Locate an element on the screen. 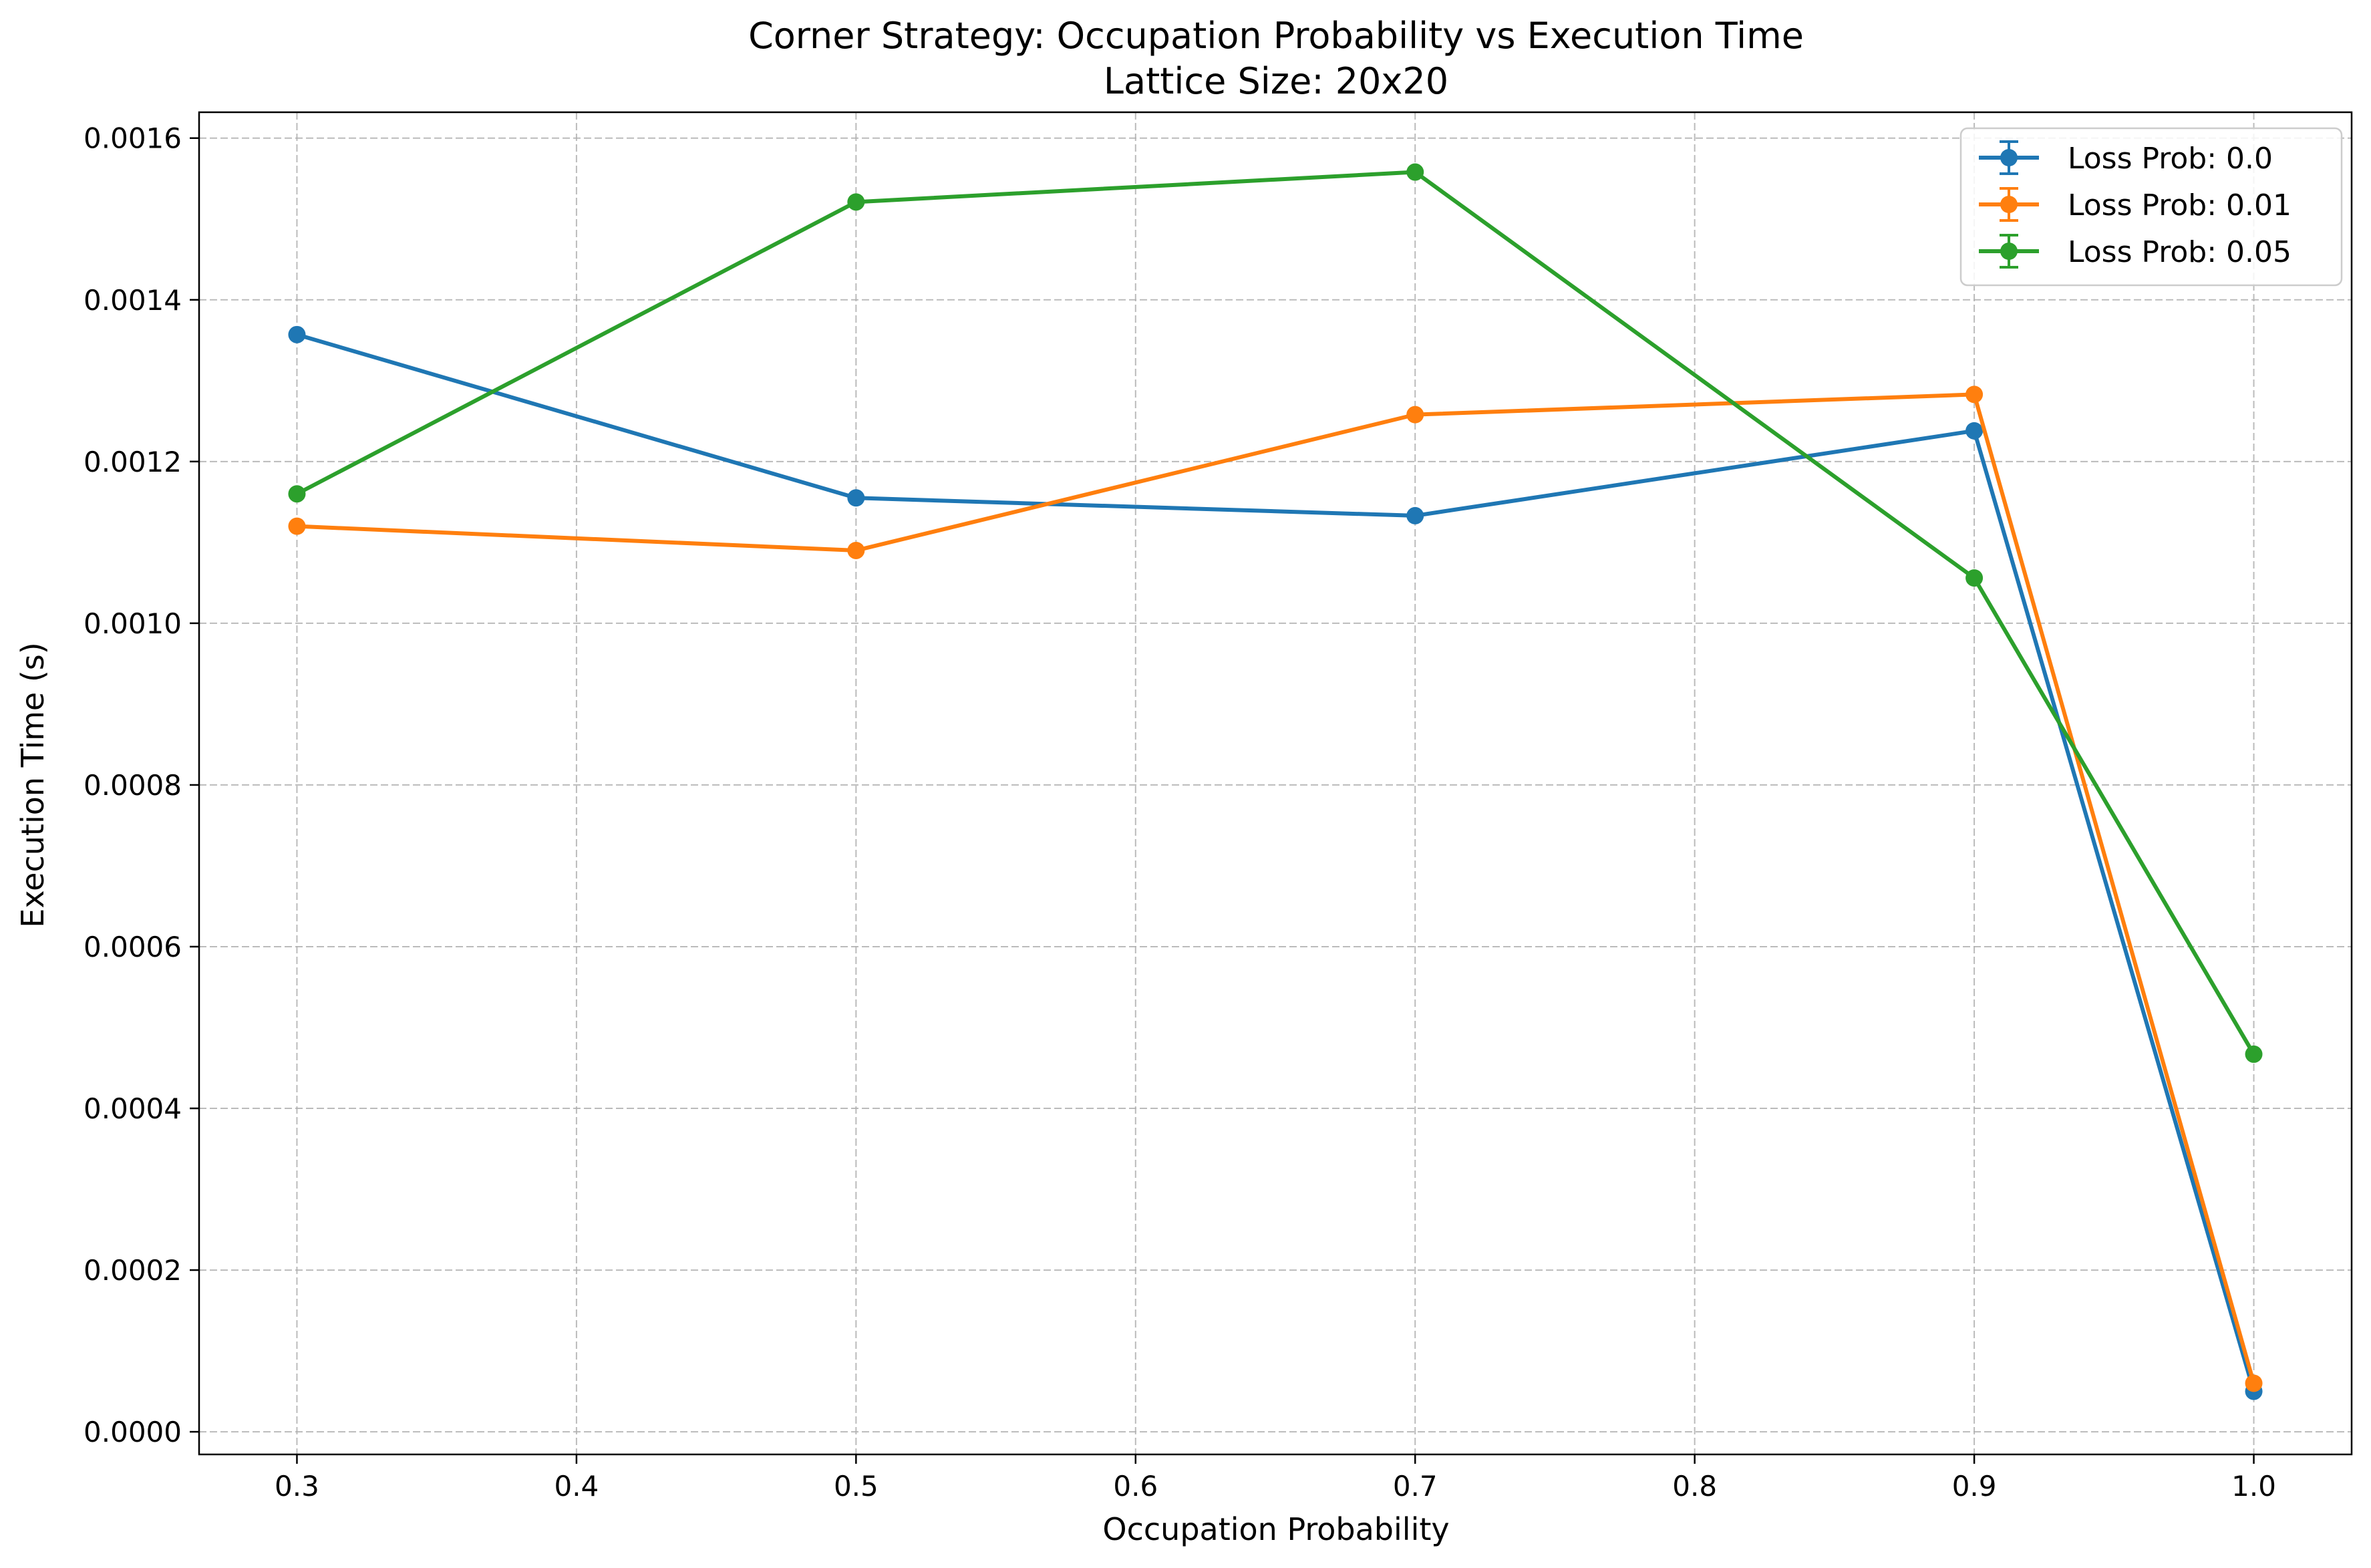 This screenshot has height=1568, width=2371. x-tick-label: 1.0 is located at coordinates (2253, 1487).